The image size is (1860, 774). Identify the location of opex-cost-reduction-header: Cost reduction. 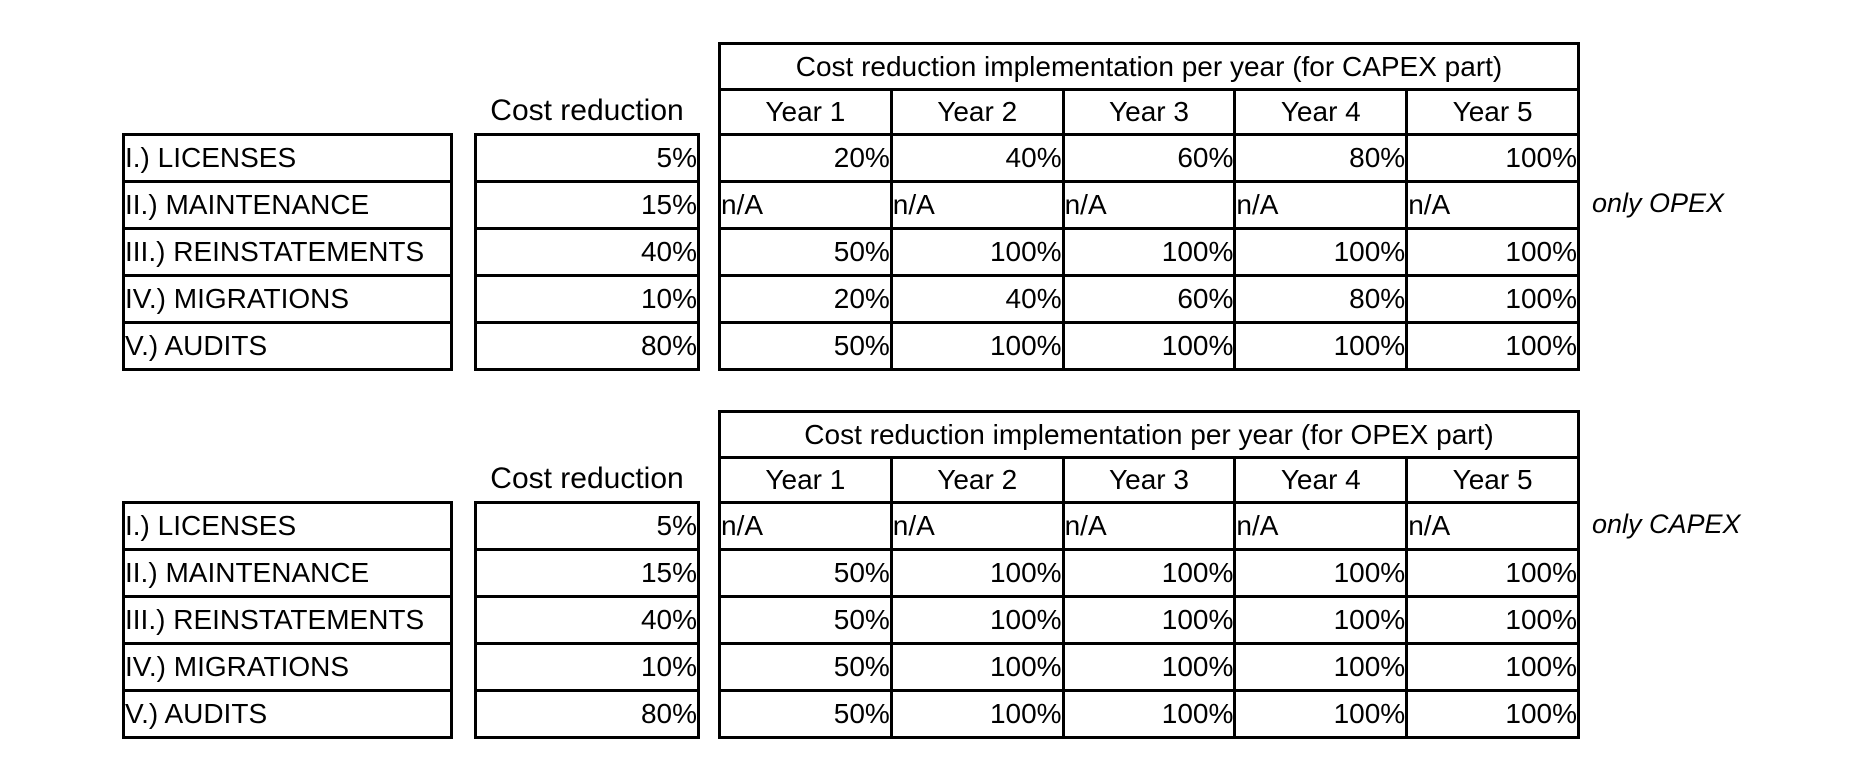
(587, 478).